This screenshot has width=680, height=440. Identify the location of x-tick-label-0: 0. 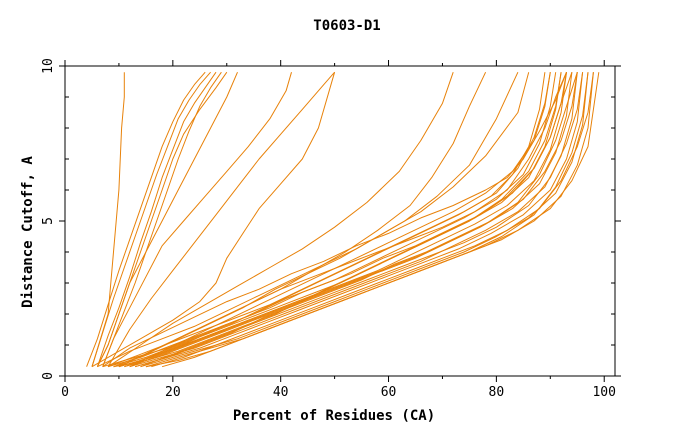
(65, 392).